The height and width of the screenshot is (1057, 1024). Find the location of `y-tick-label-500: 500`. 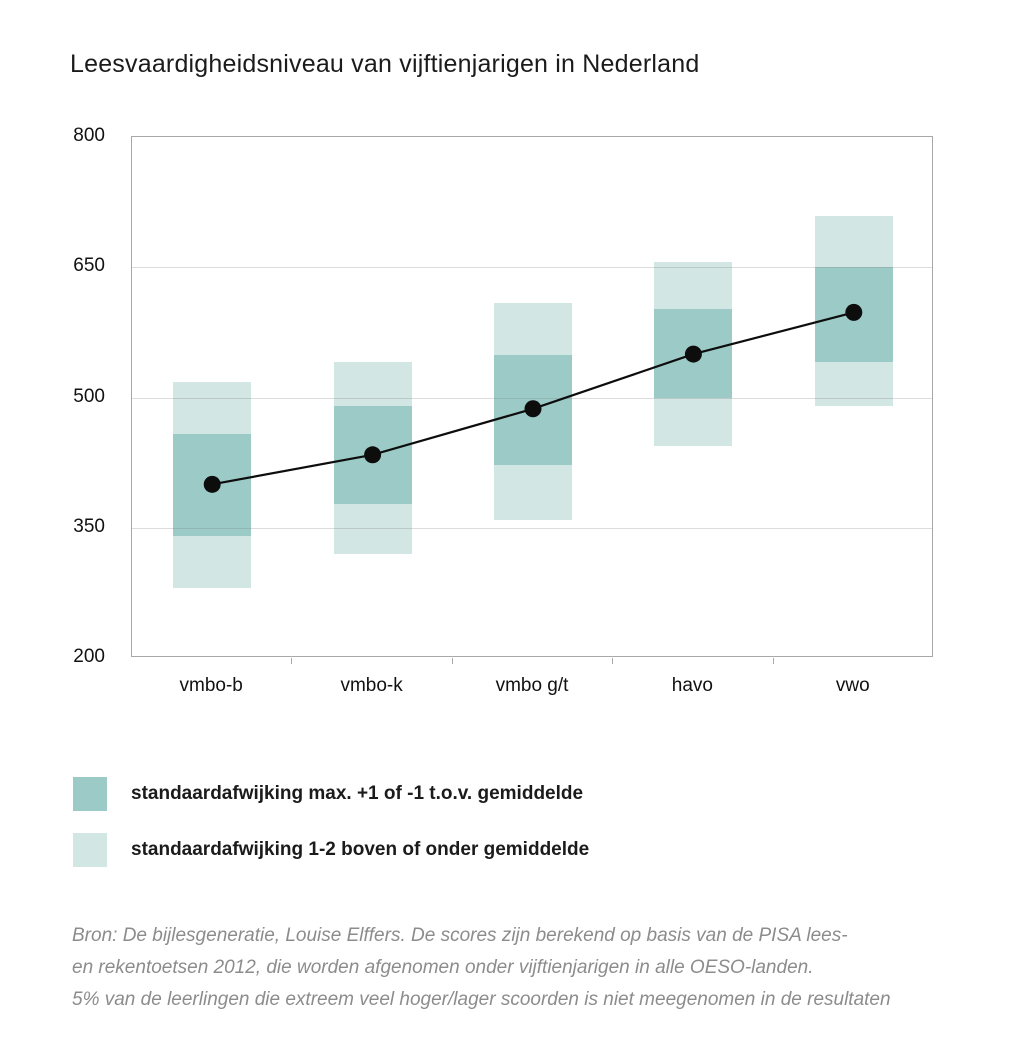

y-tick-label-500: 500 is located at coordinates (89, 396).